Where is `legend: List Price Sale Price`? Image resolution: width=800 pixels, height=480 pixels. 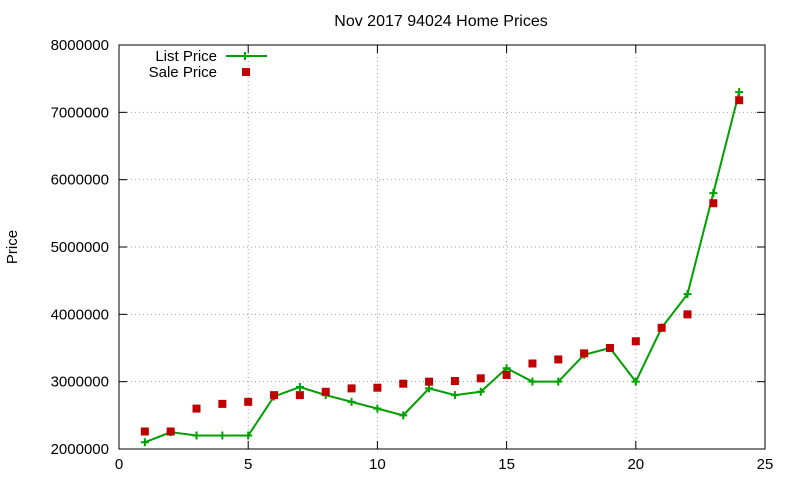 legend: List Price Sale Price is located at coordinates (208, 64).